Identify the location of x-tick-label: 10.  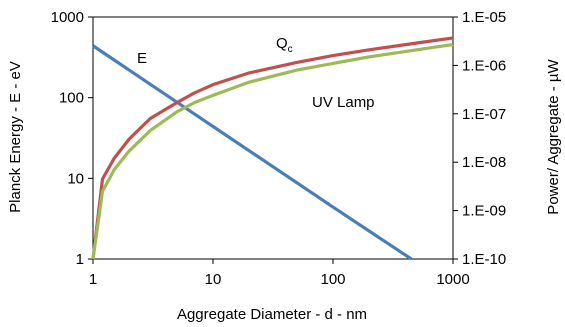
(213, 279).